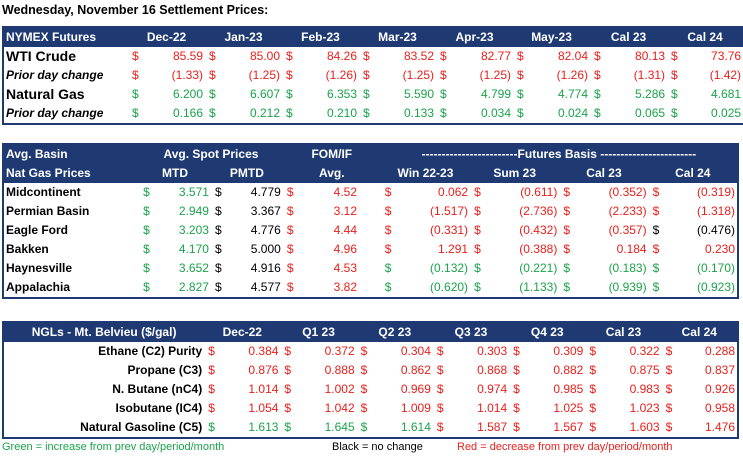 The height and width of the screenshot is (461, 743). What do you see at coordinates (538, 211) in the screenshot?
I see `basin-basis-value: (2.736)` at bounding box center [538, 211].